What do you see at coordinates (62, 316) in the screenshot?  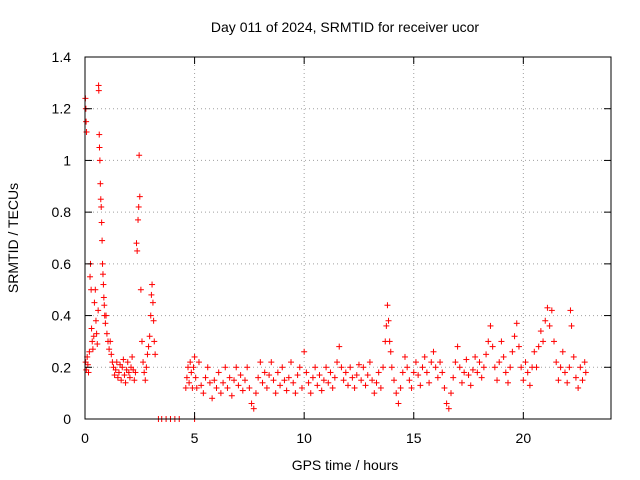 I see `y-tick-label: 0.4` at bounding box center [62, 316].